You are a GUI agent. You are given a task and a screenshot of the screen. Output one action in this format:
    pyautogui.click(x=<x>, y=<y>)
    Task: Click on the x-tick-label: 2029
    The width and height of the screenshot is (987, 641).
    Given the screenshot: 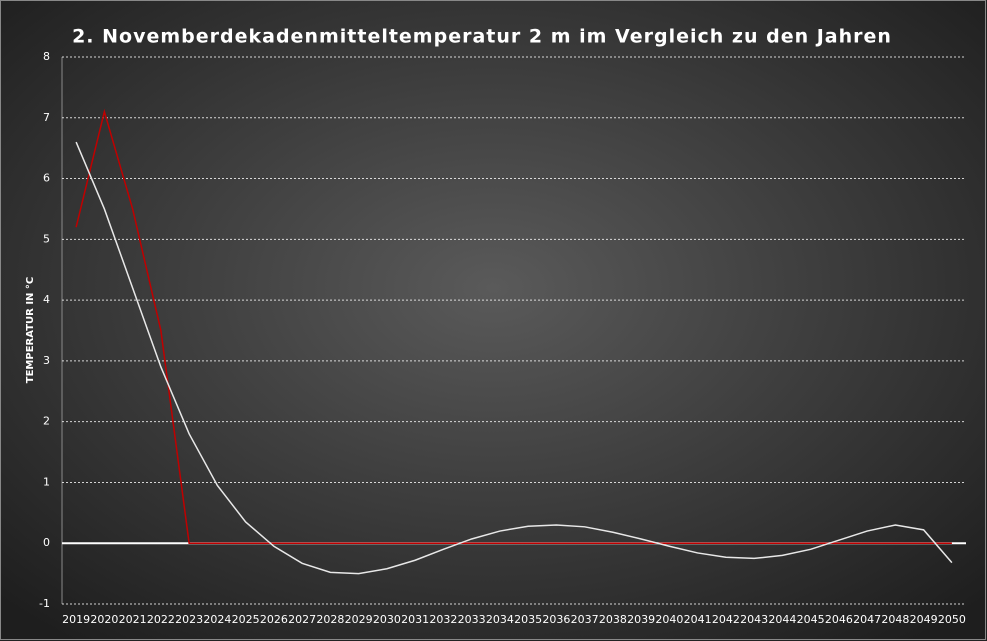 What is the action you would take?
    pyautogui.click(x=359, y=619)
    